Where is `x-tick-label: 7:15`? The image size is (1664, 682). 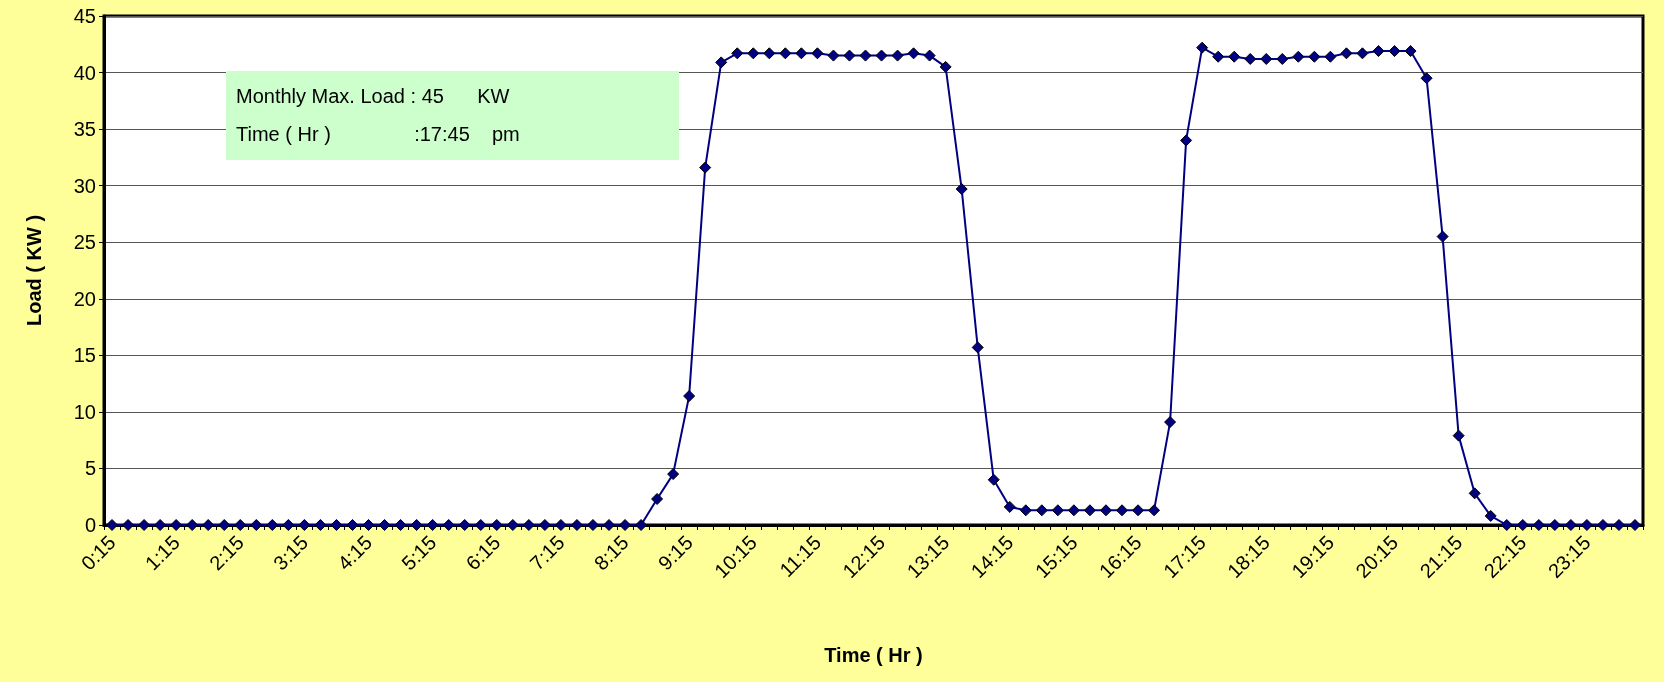
x-tick-label: 7:15 is located at coordinates (547, 553).